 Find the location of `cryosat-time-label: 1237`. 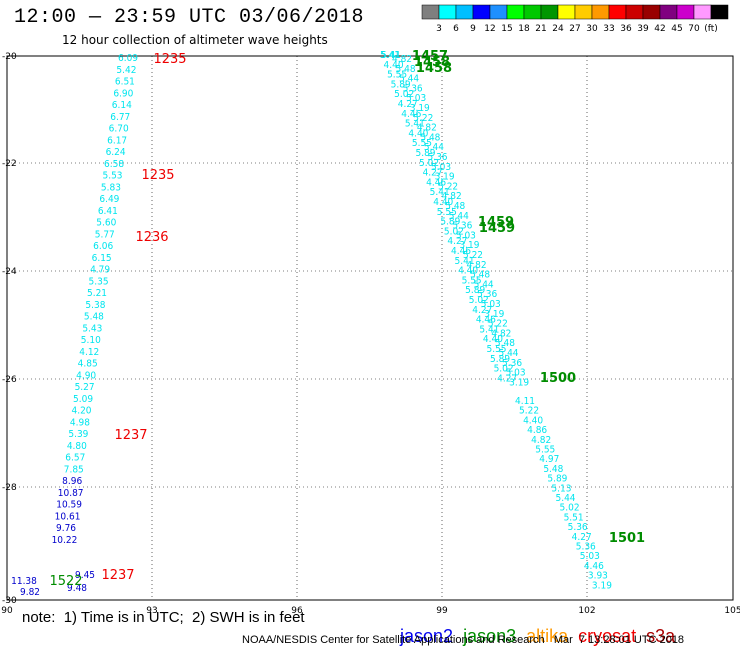

cryosat-time-label: 1237 is located at coordinates (117, 575).